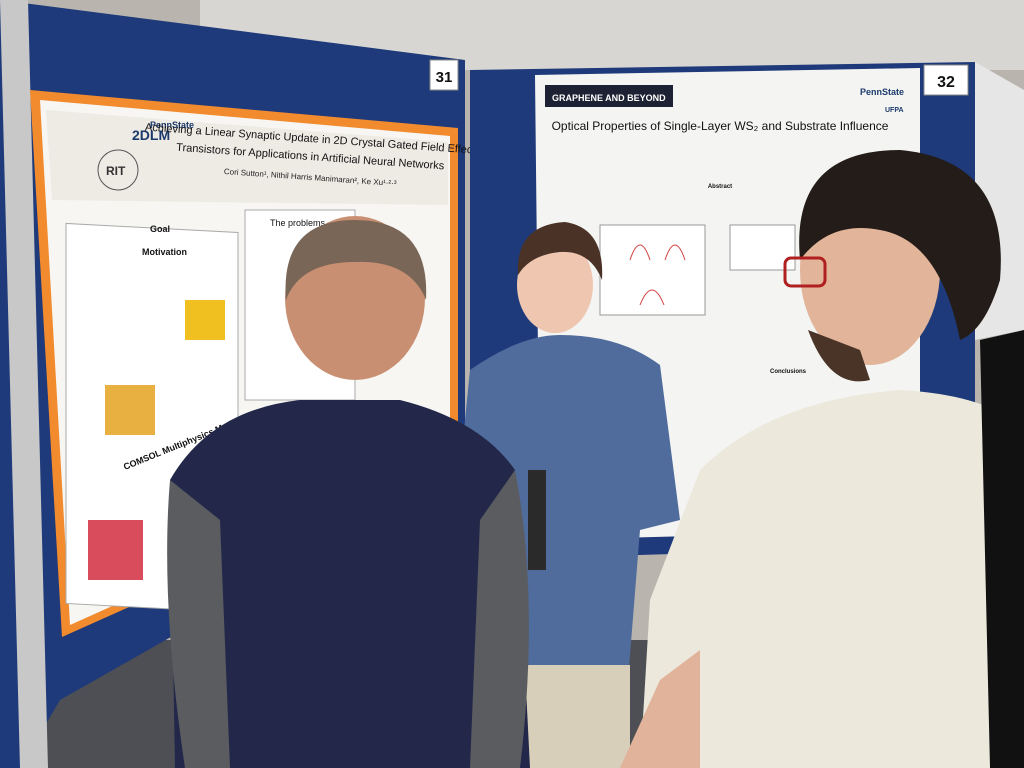 This screenshot has width=1024, height=768. What do you see at coordinates (555, 285) in the screenshot?
I see `person-face` at bounding box center [555, 285].